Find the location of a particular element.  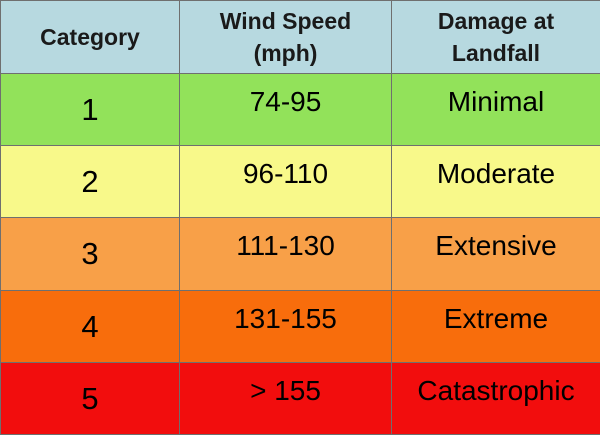

header-wind-speed-line-1: Wind Speed is located at coordinates (285, 21).